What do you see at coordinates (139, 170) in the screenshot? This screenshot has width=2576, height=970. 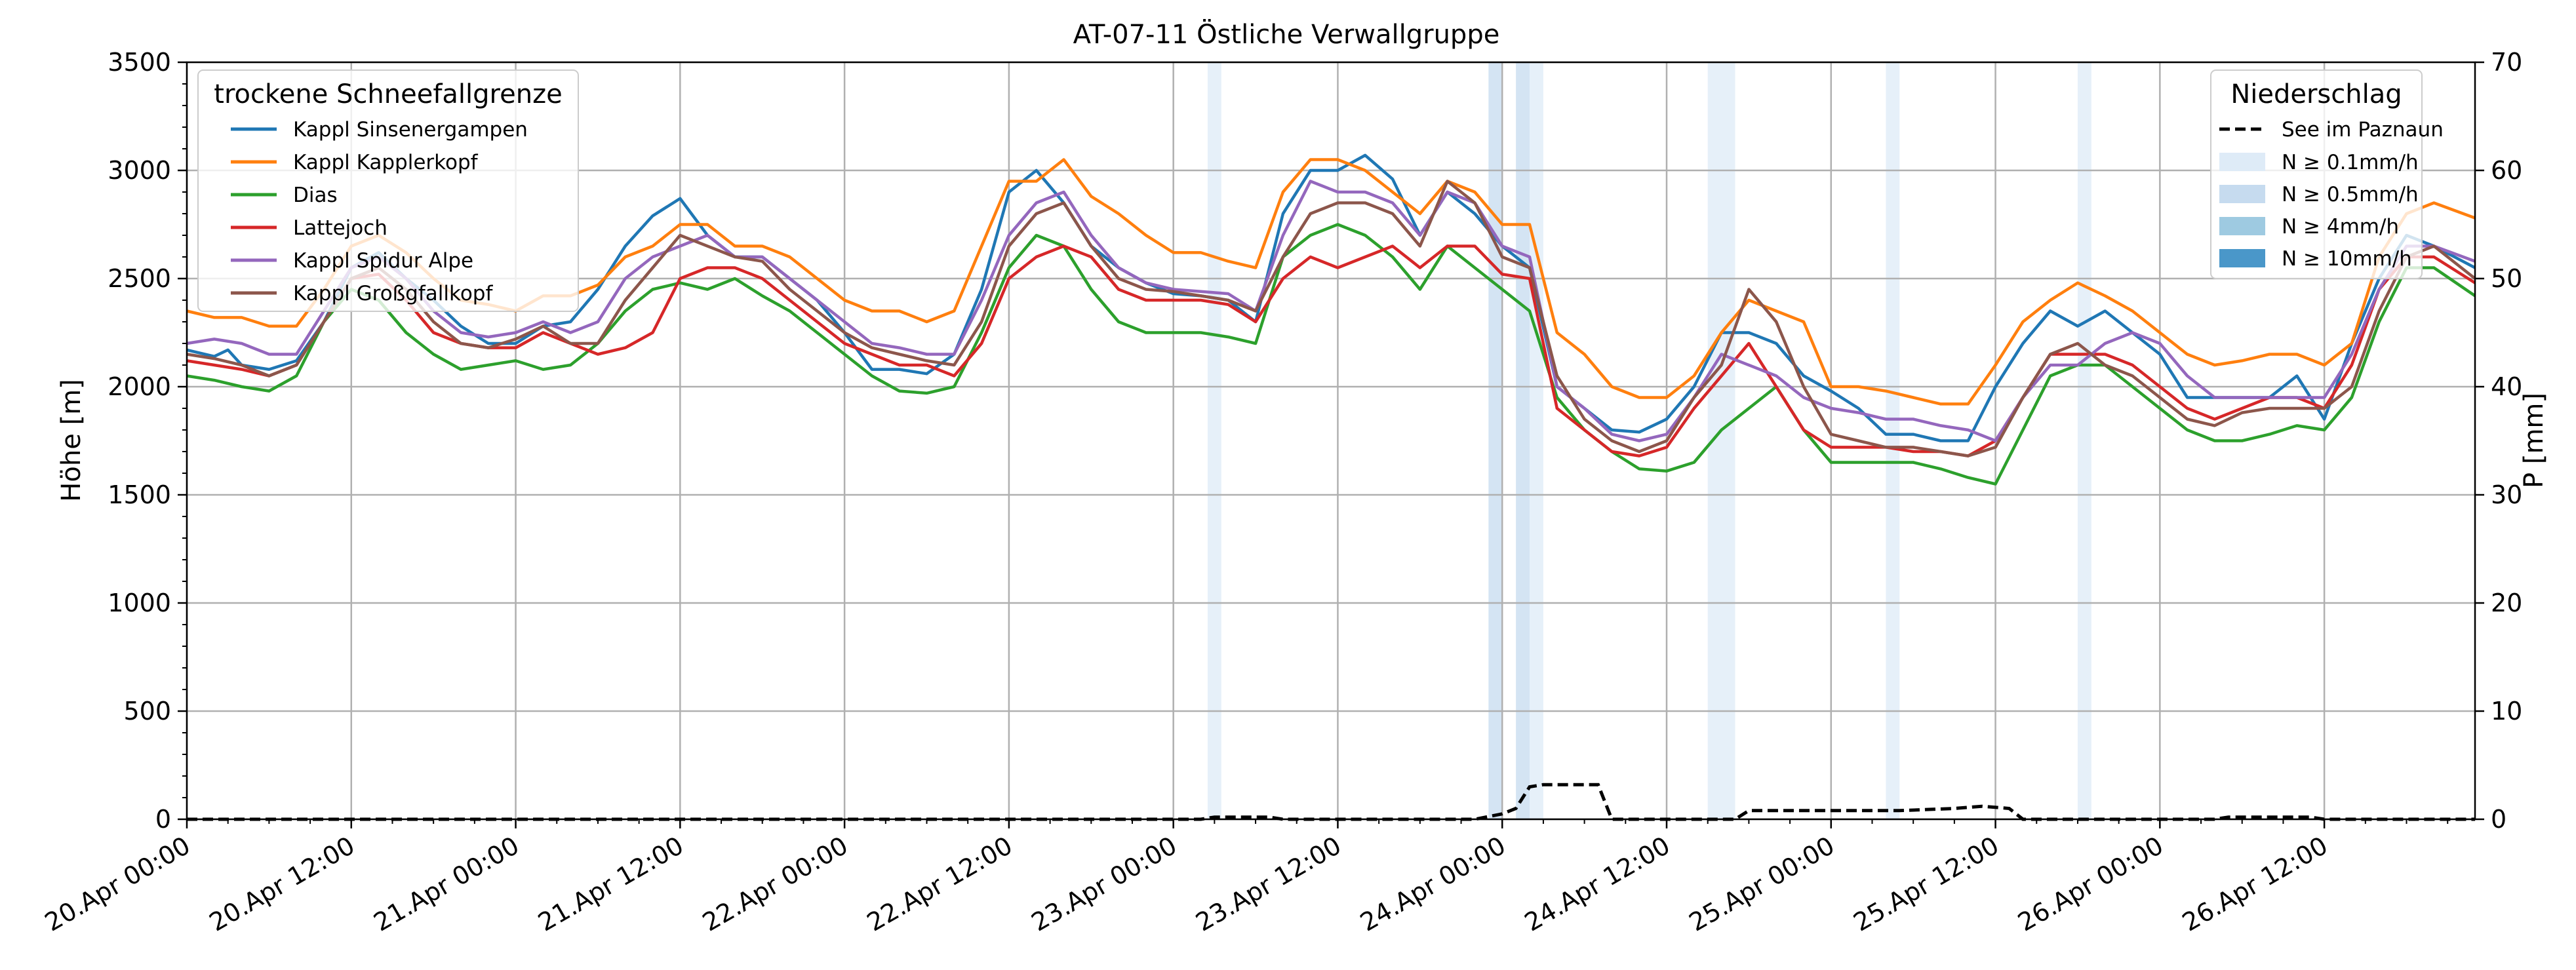 I see `y-tick-label: 3000` at bounding box center [139, 170].